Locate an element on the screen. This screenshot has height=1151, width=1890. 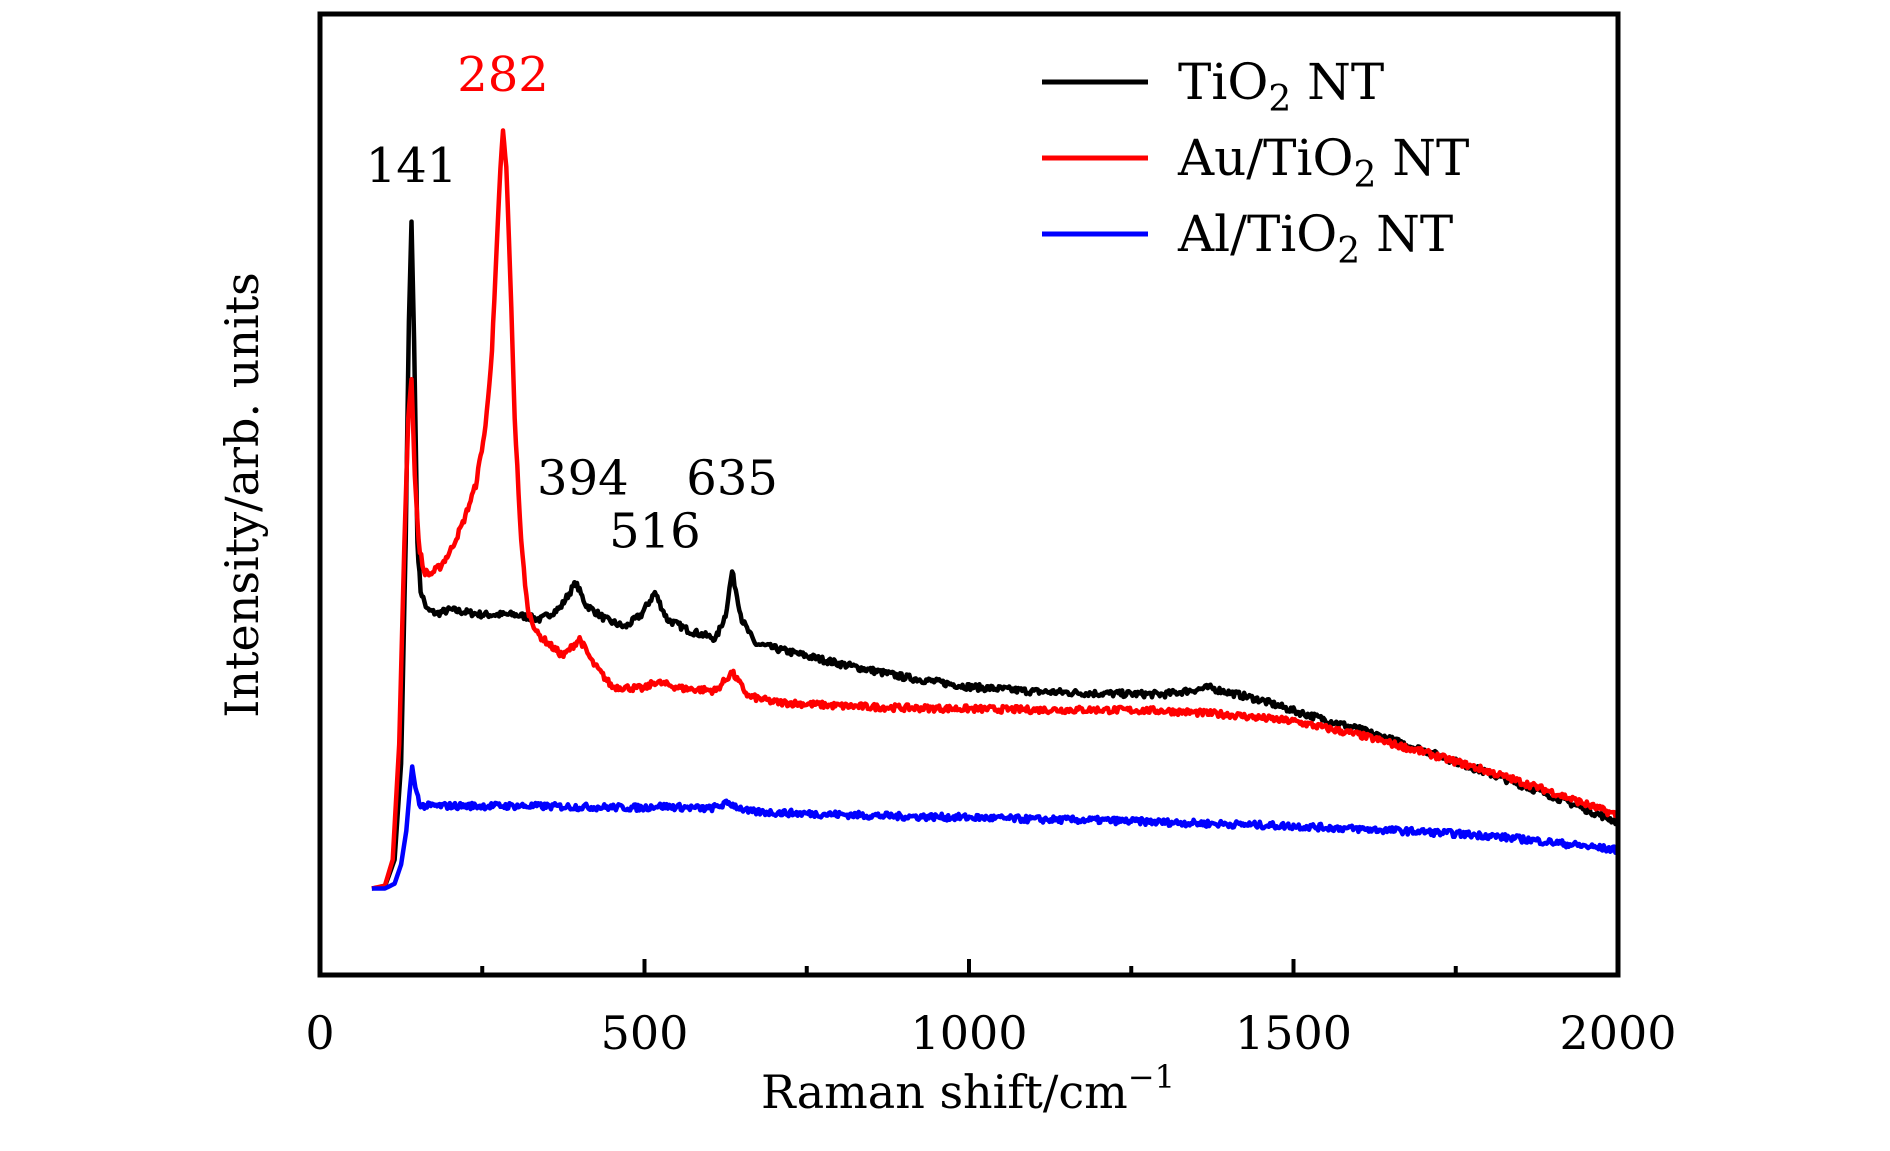
x-axis-label: Raman shift/cm−1 is located at coordinates (968, 1088).